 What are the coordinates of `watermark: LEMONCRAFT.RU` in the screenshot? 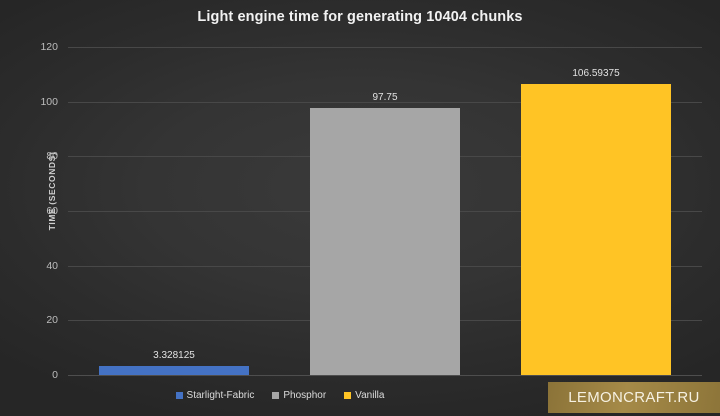 It's located at (634, 397).